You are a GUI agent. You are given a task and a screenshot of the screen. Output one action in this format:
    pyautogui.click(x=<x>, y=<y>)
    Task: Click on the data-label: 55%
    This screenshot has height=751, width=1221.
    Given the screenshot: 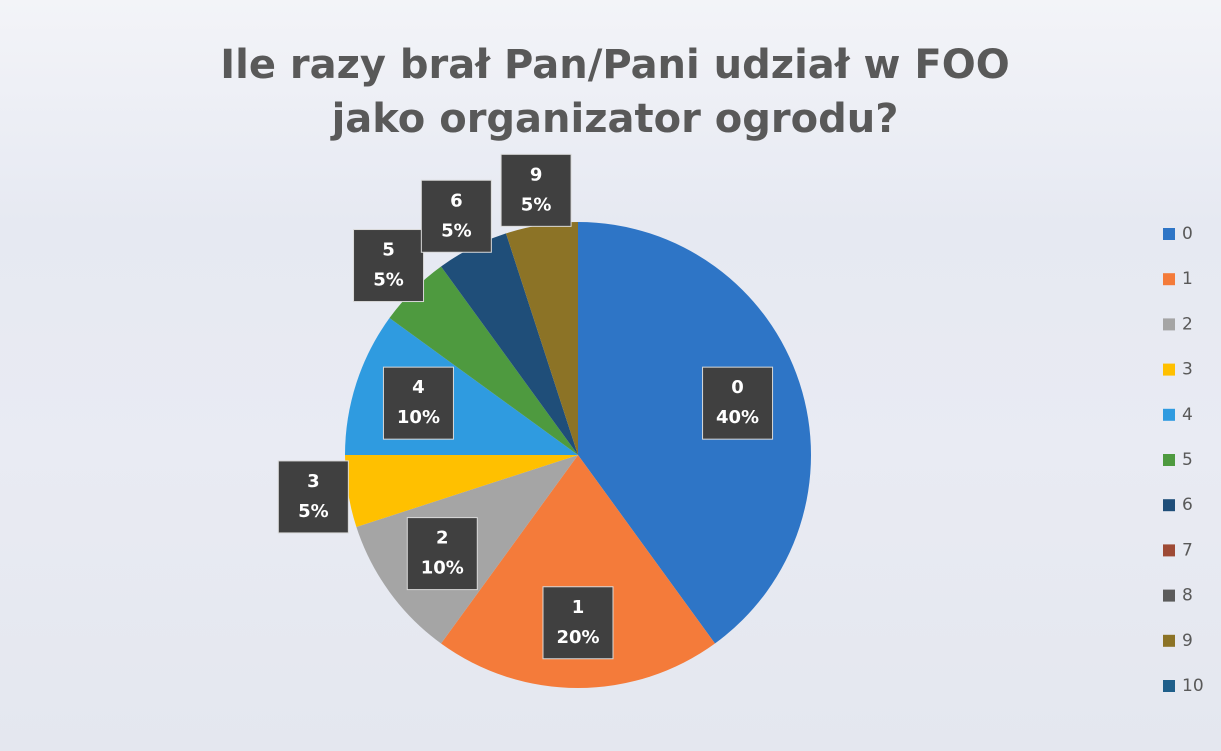 What is the action you would take?
    pyautogui.click(x=389, y=266)
    